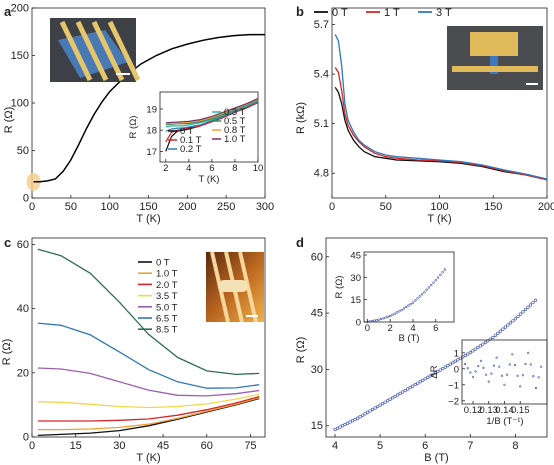 The width and height of the screenshot is (554, 465). Describe the element at coordinates (494, 44) in the screenshot. I see `electrode-pad` at that location.